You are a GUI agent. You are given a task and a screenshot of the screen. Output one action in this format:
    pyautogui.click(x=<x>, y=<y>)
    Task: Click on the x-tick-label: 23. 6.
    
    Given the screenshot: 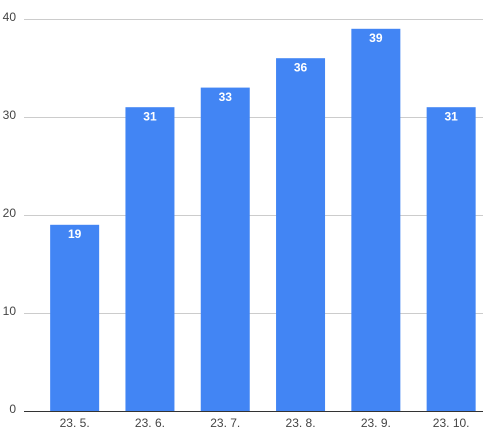 What is the action you would take?
    pyautogui.click(x=150, y=423)
    